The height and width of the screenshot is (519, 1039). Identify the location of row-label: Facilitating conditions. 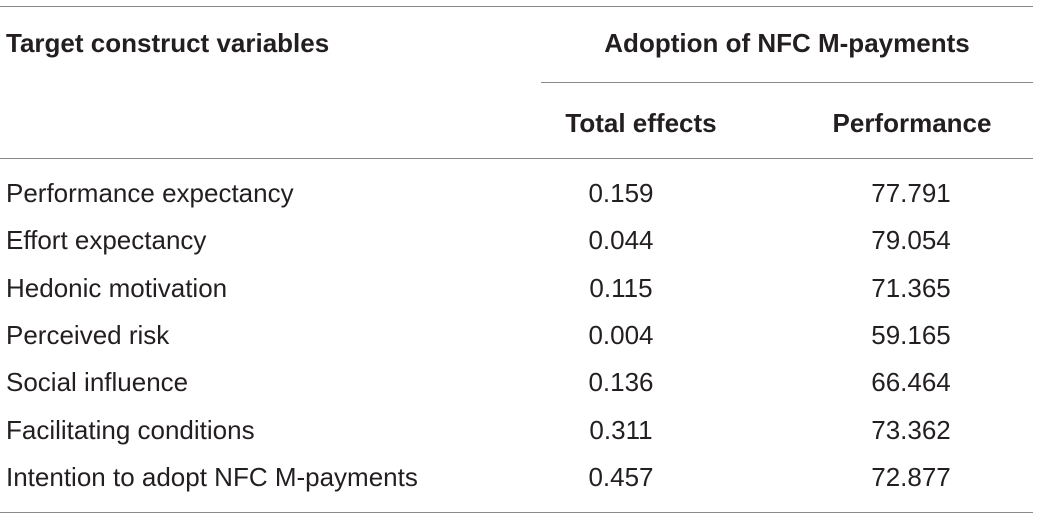
(130, 430).